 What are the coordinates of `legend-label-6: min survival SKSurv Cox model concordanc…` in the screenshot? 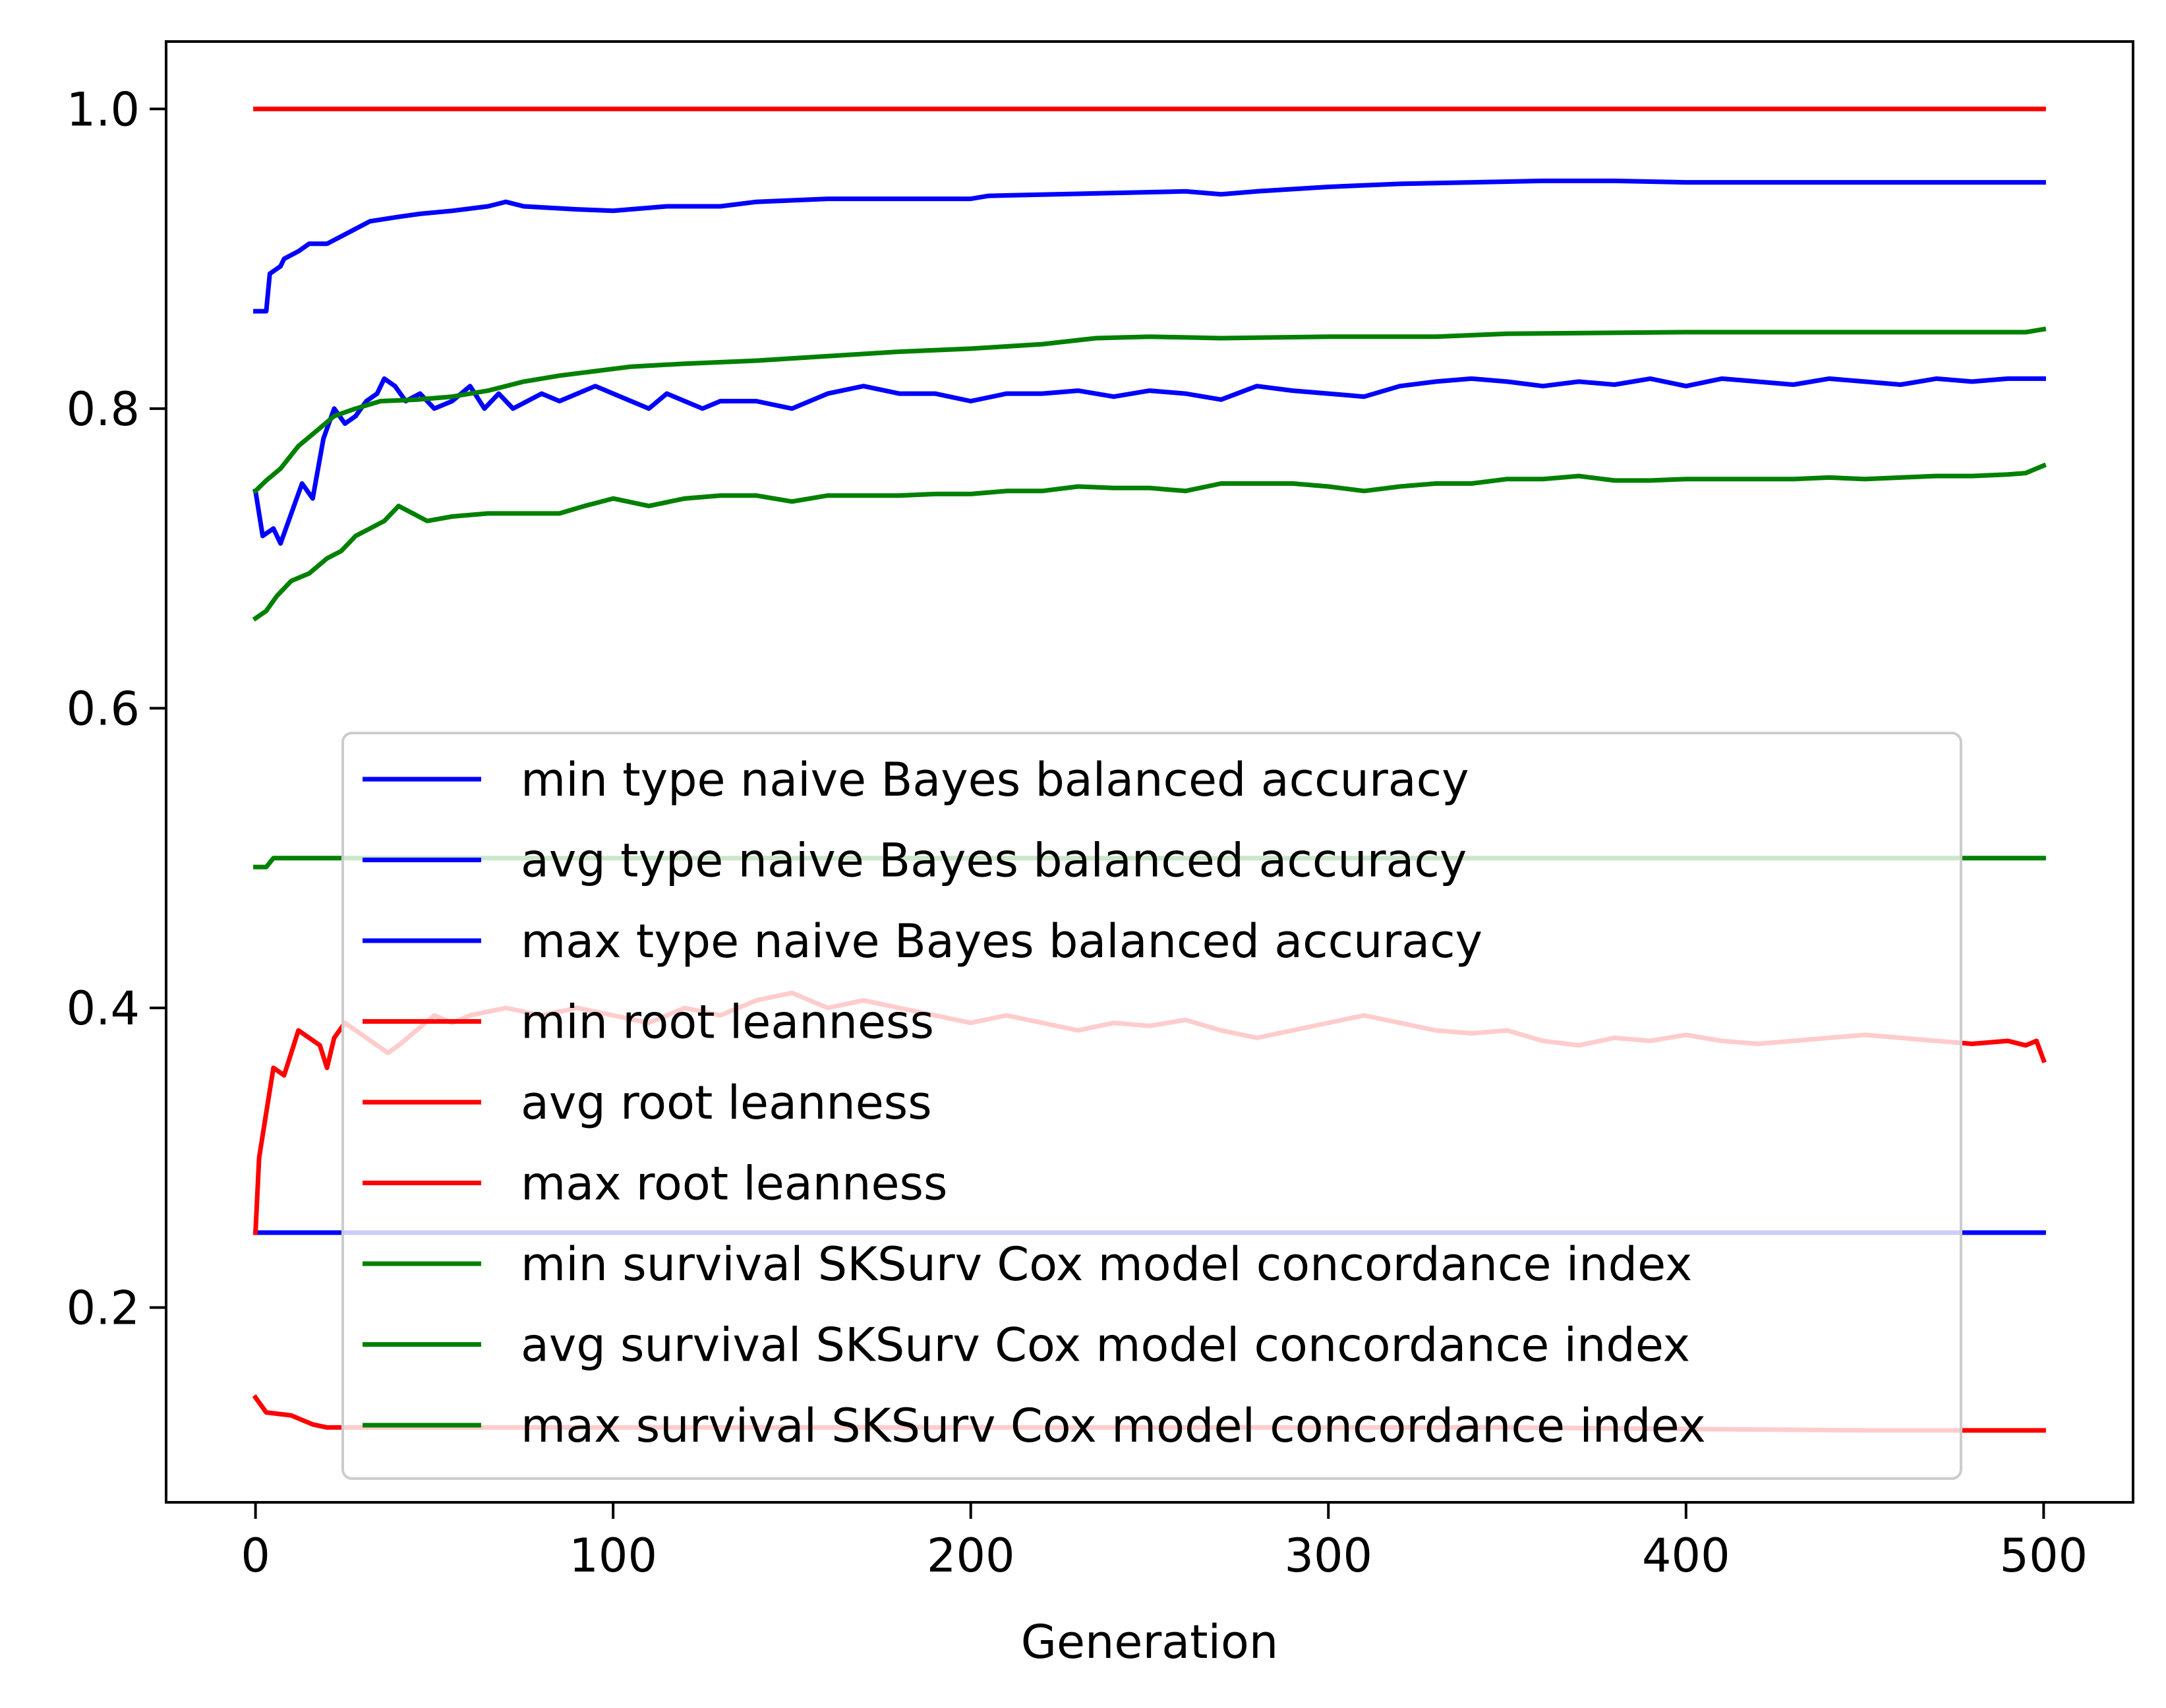 It's located at (1106, 1264).